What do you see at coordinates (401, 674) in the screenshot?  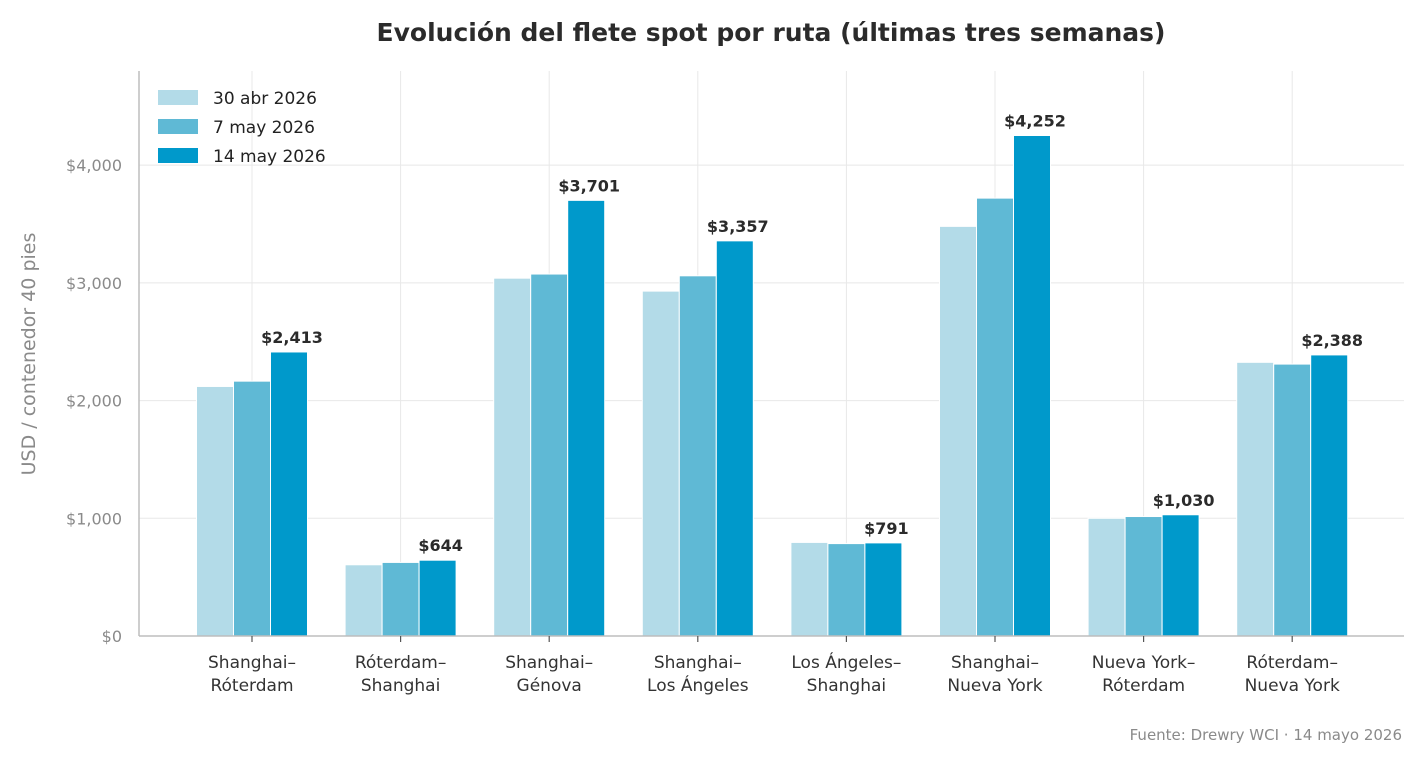 I see `x-tick-label: Róterdam– Shanghai` at bounding box center [401, 674].